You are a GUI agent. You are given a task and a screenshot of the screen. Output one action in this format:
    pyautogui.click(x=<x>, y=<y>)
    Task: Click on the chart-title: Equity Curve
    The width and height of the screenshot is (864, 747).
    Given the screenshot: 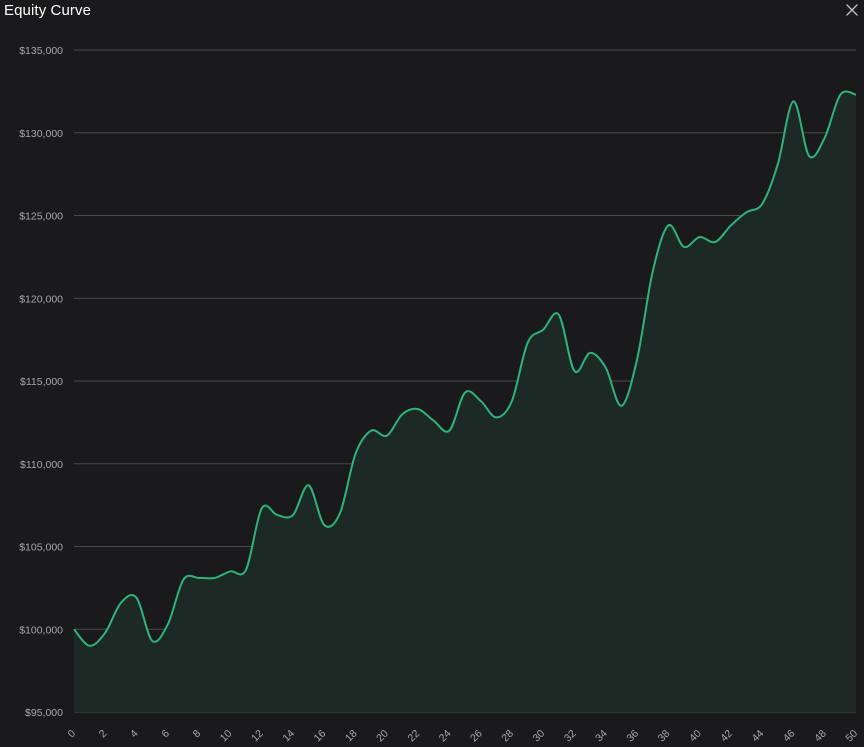 What is the action you would take?
    pyautogui.click(x=48, y=10)
    